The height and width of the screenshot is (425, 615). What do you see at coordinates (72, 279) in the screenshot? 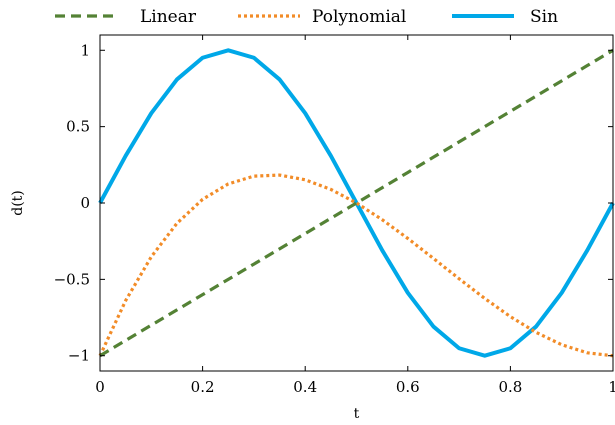
I see `y-tick-label: −0.5` at bounding box center [72, 279].